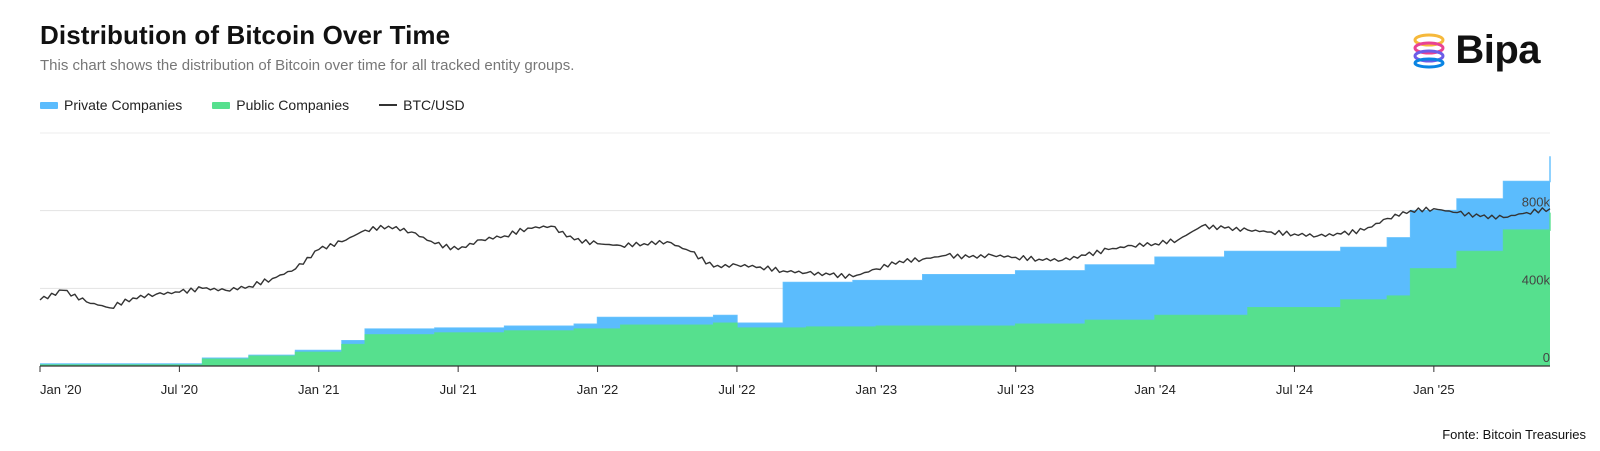 This screenshot has height=451, width=1600. What do you see at coordinates (736, 389) in the screenshot?
I see `x-tick-label-5: Jul '22` at bounding box center [736, 389].